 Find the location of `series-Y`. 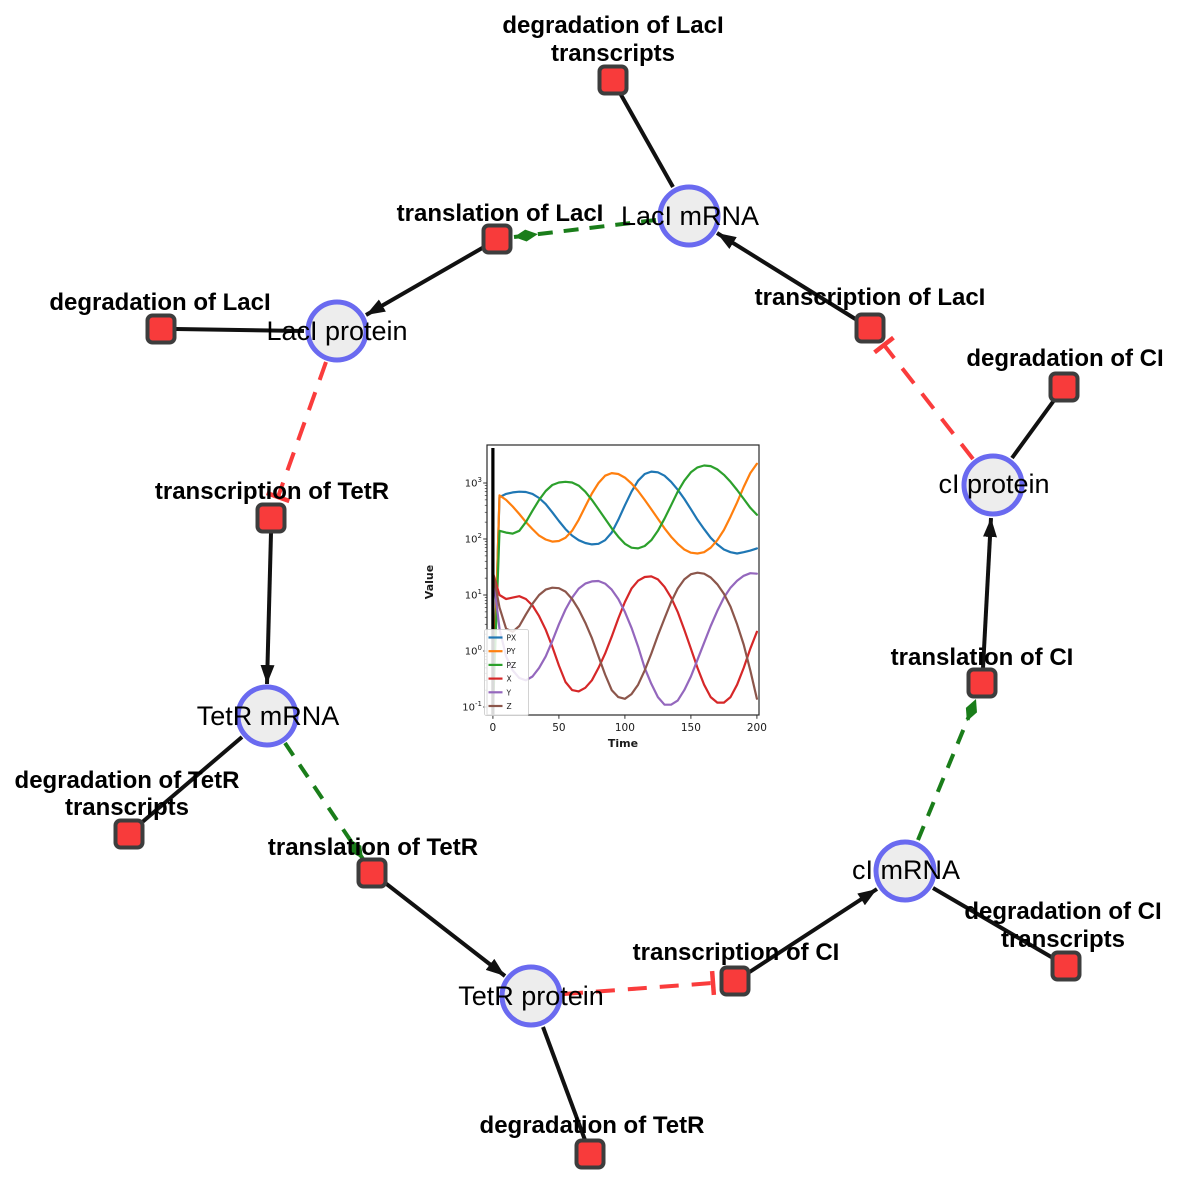

series-Y is located at coordinates (624, 638).